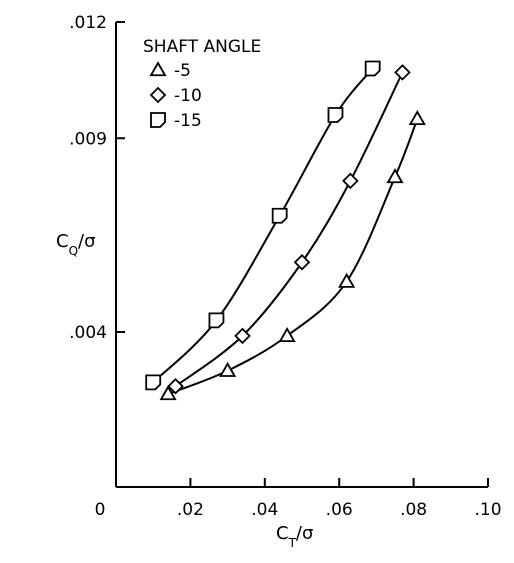 This screenshot has height=563, width=514. Describe the element at coordinates (88, 23) in the screenshot. I see `y-tick-label: .012` at that location.